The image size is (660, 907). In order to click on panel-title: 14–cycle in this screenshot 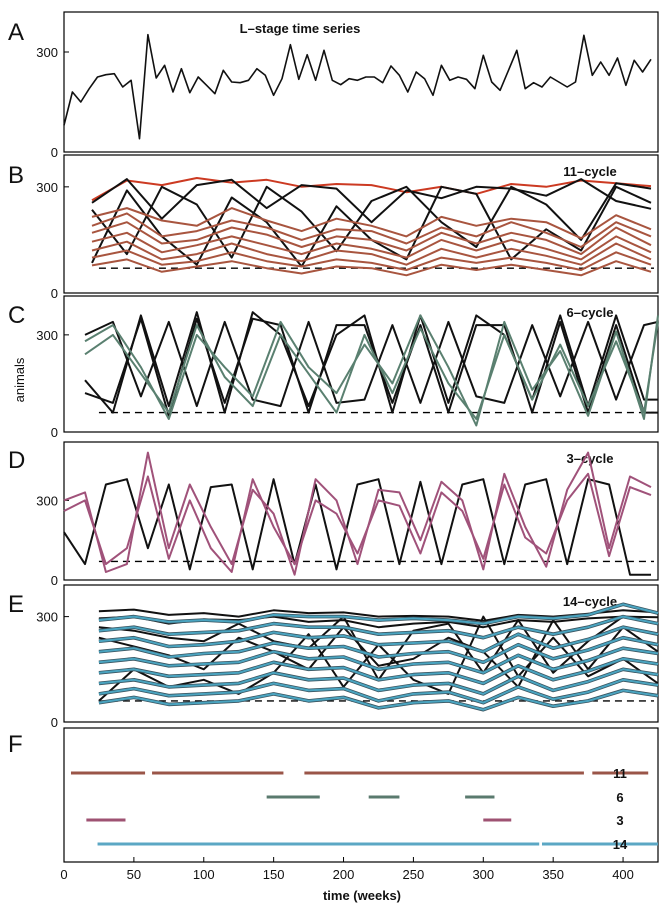, I will do `click(590, 601)`.